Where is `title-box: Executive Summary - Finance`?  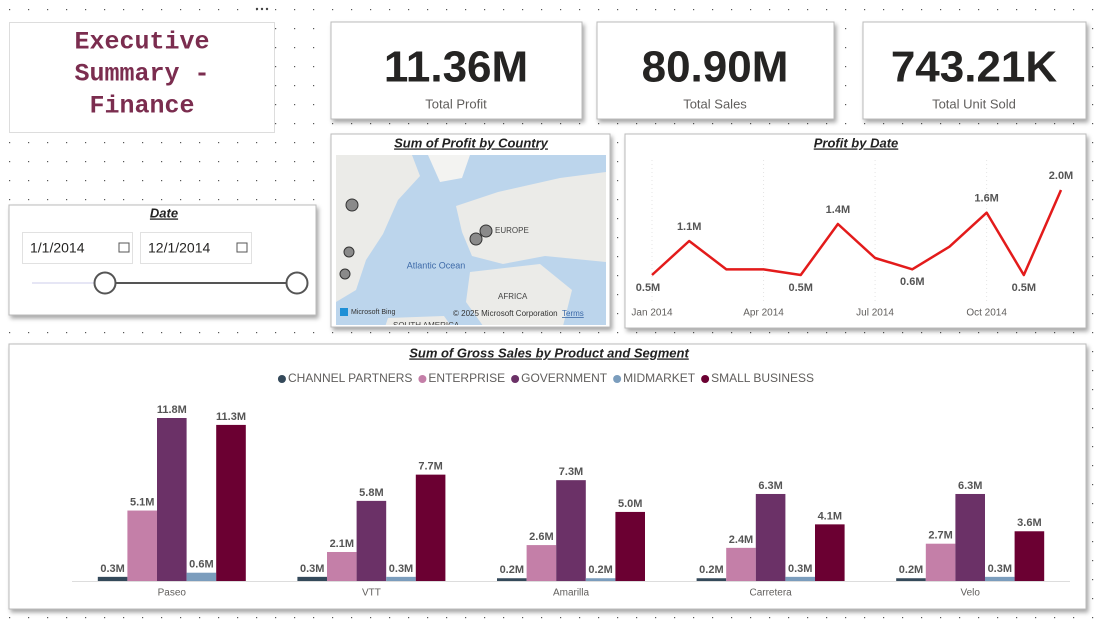 title-box: Executive Summary - Finance is located at coordinates (142, 70).